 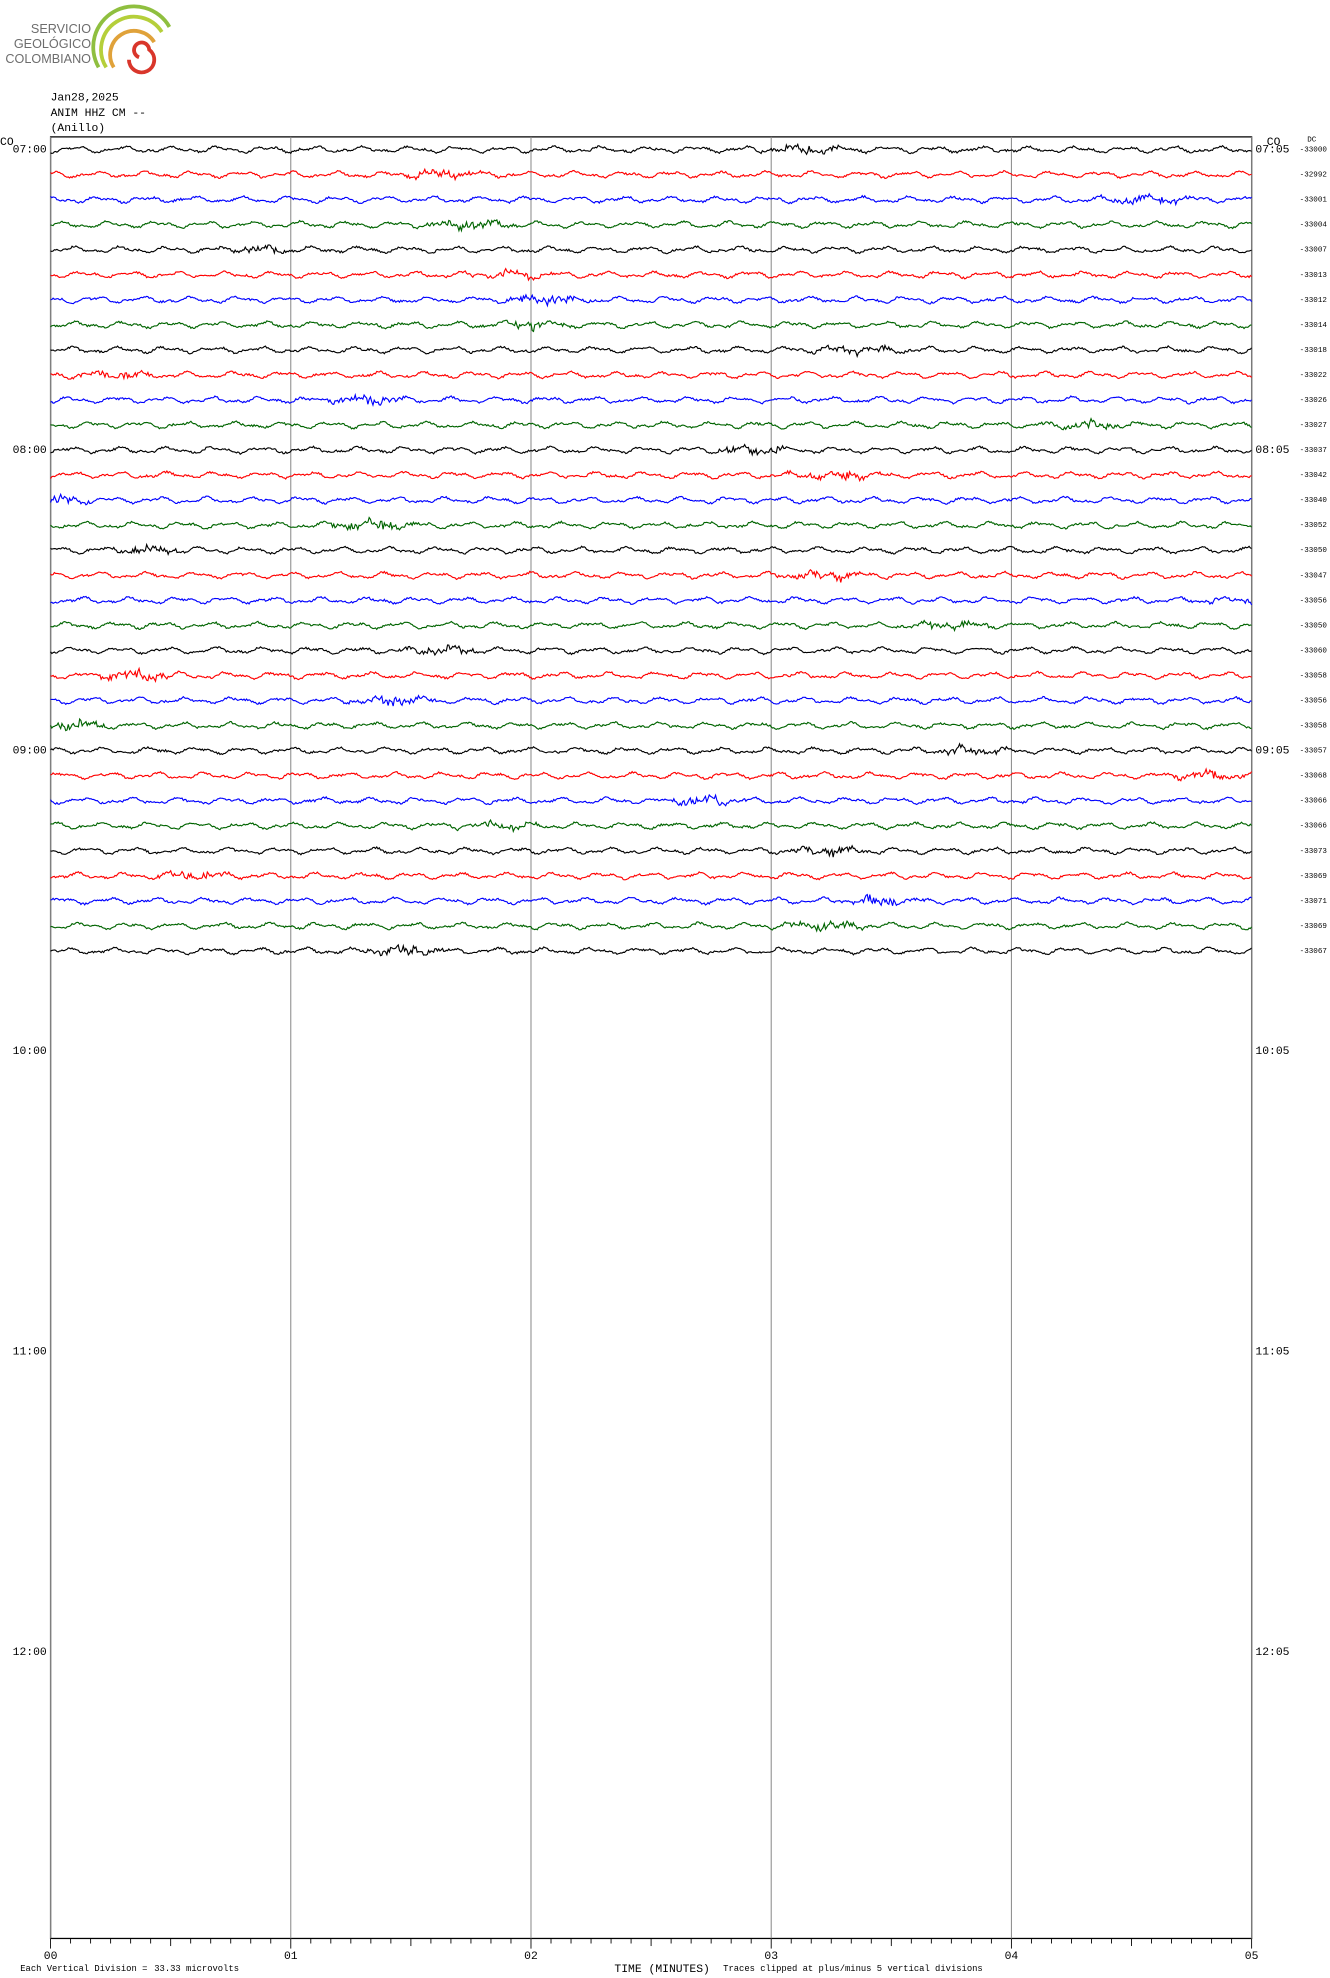 I want to click on dc-value: -33001, so click(x=1314, y=201).